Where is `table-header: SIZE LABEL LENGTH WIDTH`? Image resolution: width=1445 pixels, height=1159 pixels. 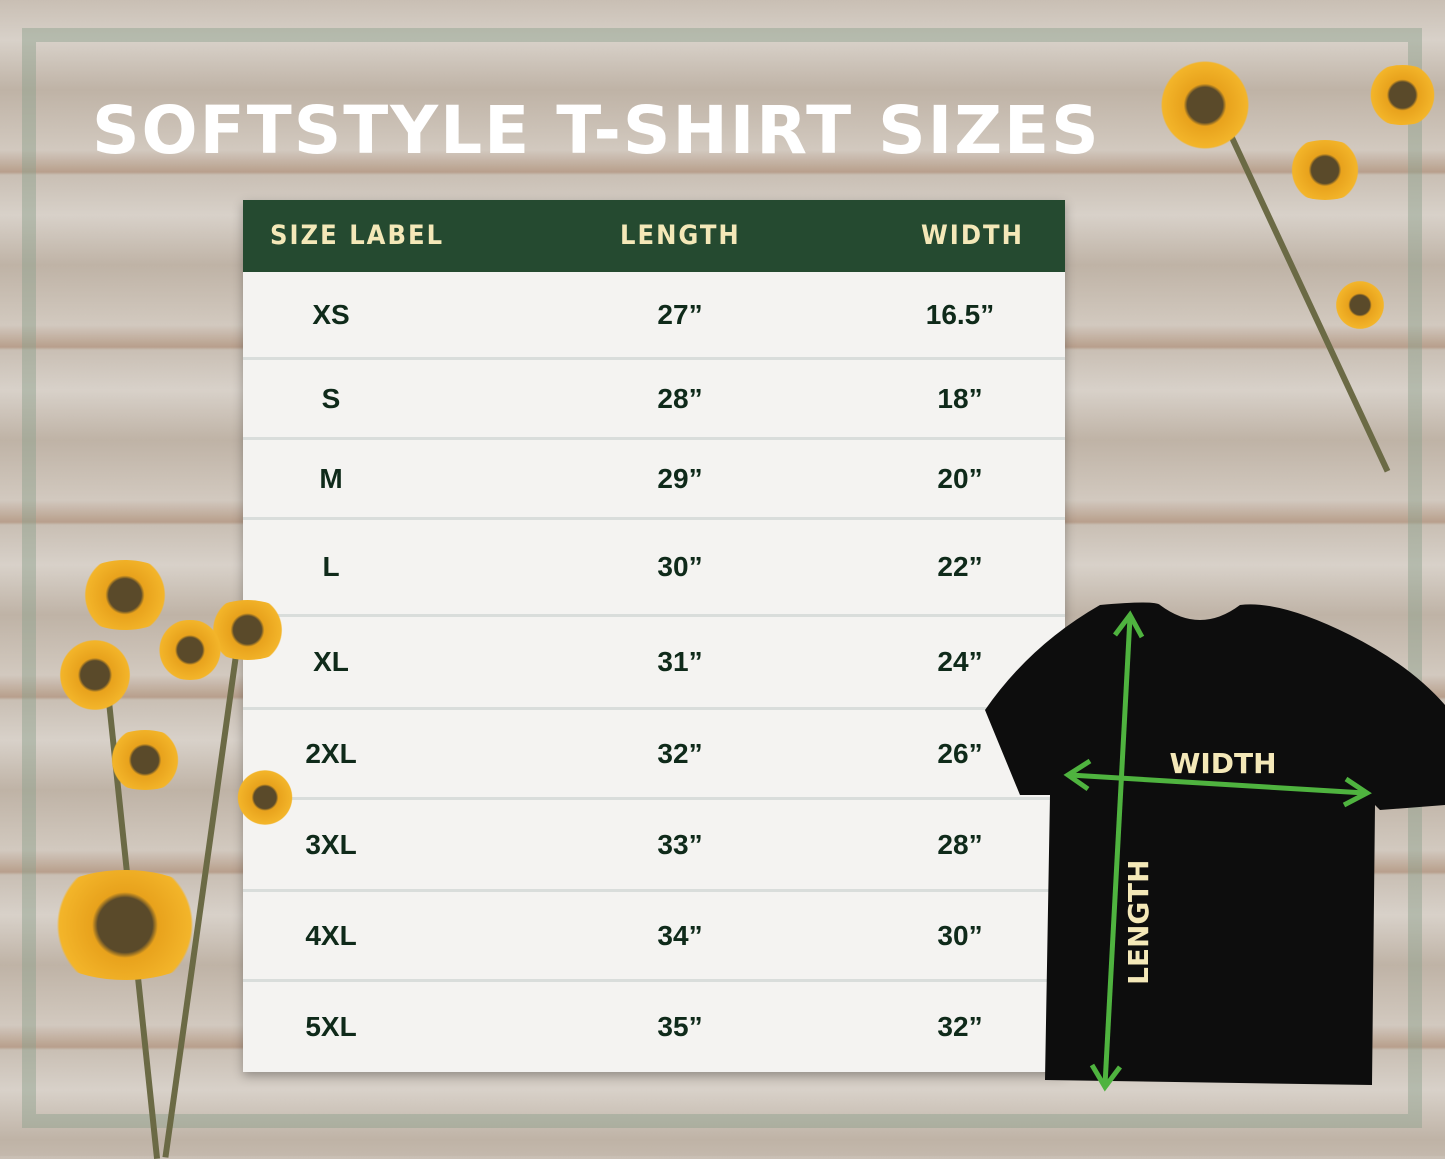 table-header: SIZE LABEL LENGTH WIDTH is located at coordinates (654, 236).